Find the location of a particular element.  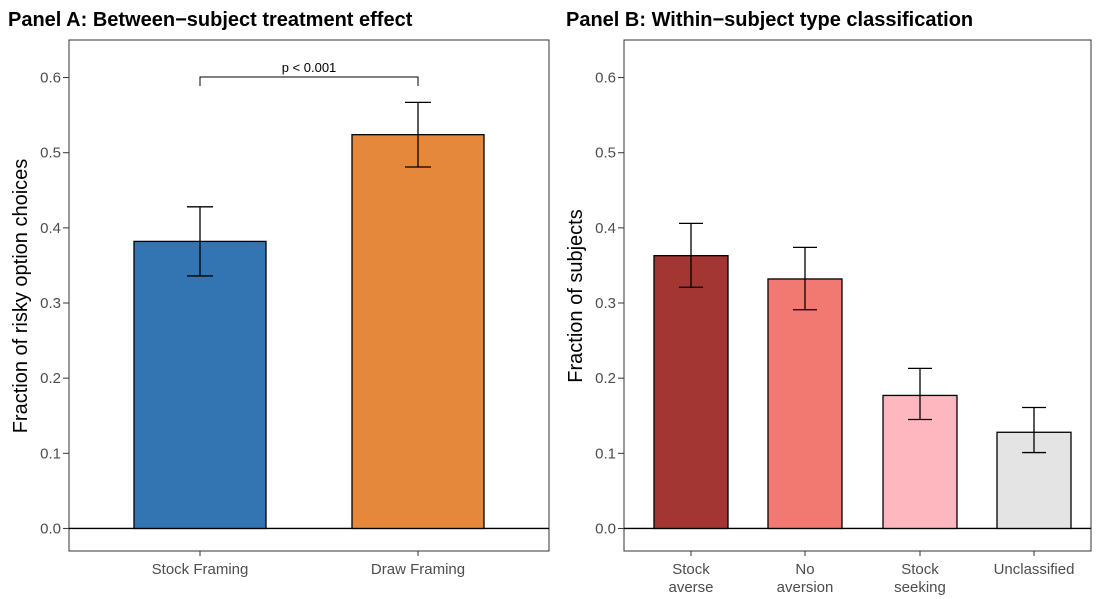

panel-b-y-tick-label: 0.3 is located at coordinates (605, 303).